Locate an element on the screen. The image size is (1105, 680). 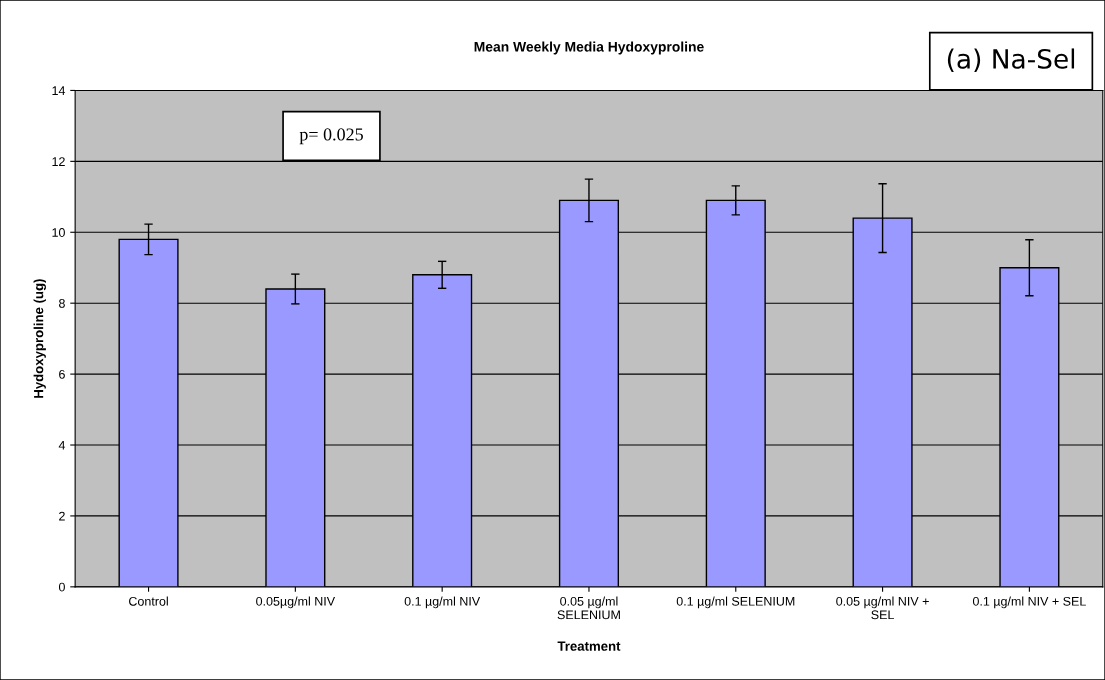
x-tick-label: 0.05 µg/ml NIV + SEL is located at coordinates (882, 608).